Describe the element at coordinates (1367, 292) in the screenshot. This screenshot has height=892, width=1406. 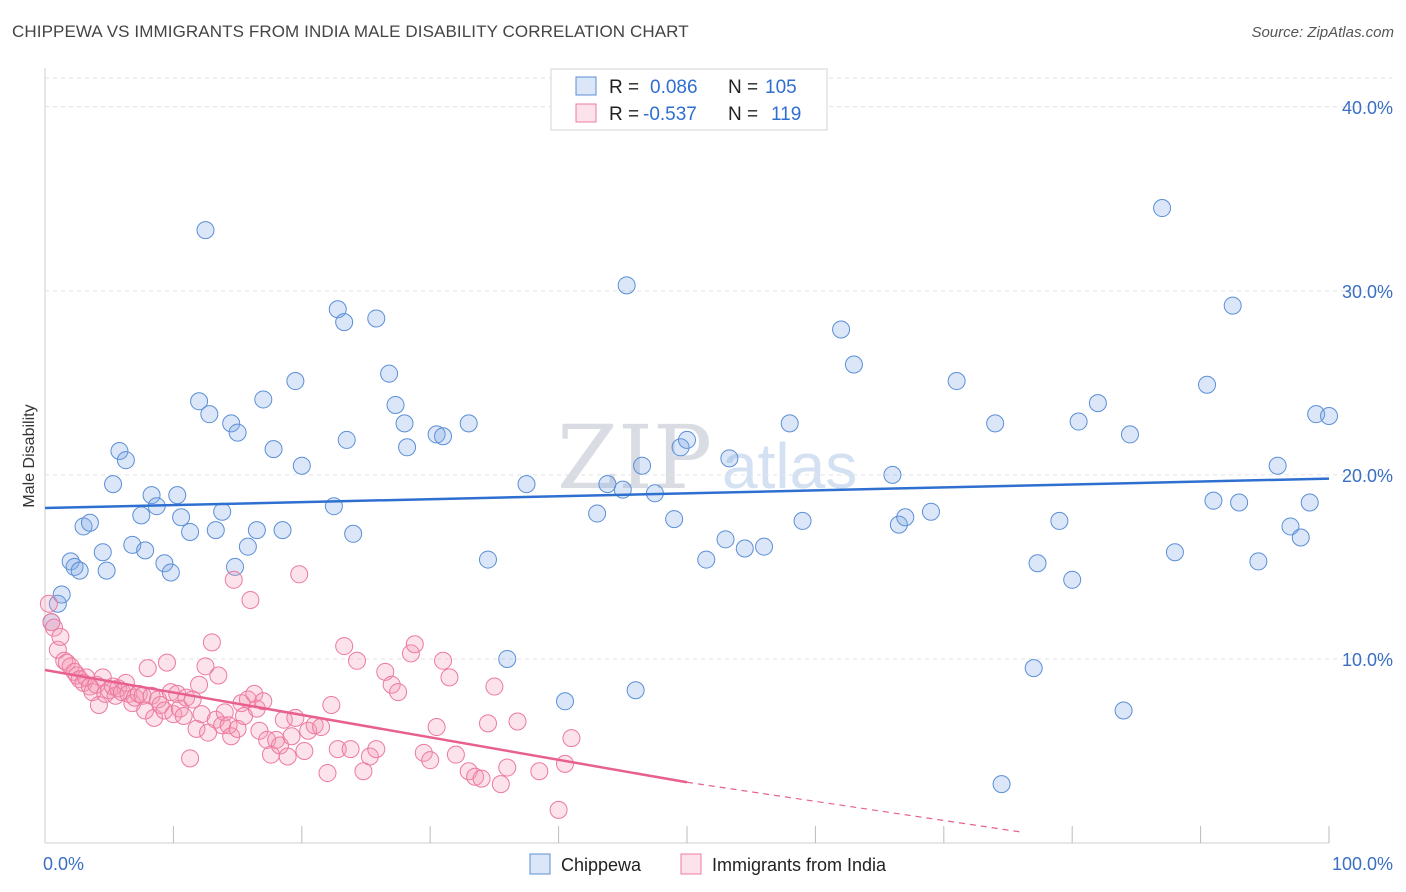
I see `y-tick-label: 30.0%` at that location.